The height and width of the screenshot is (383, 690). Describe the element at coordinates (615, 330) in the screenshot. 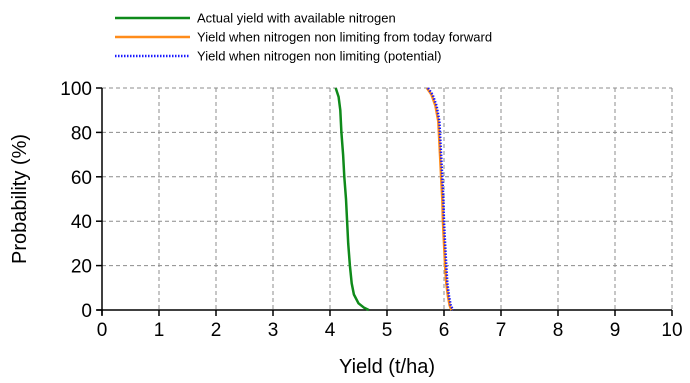

I see `x-tick-label: 9` at that location.